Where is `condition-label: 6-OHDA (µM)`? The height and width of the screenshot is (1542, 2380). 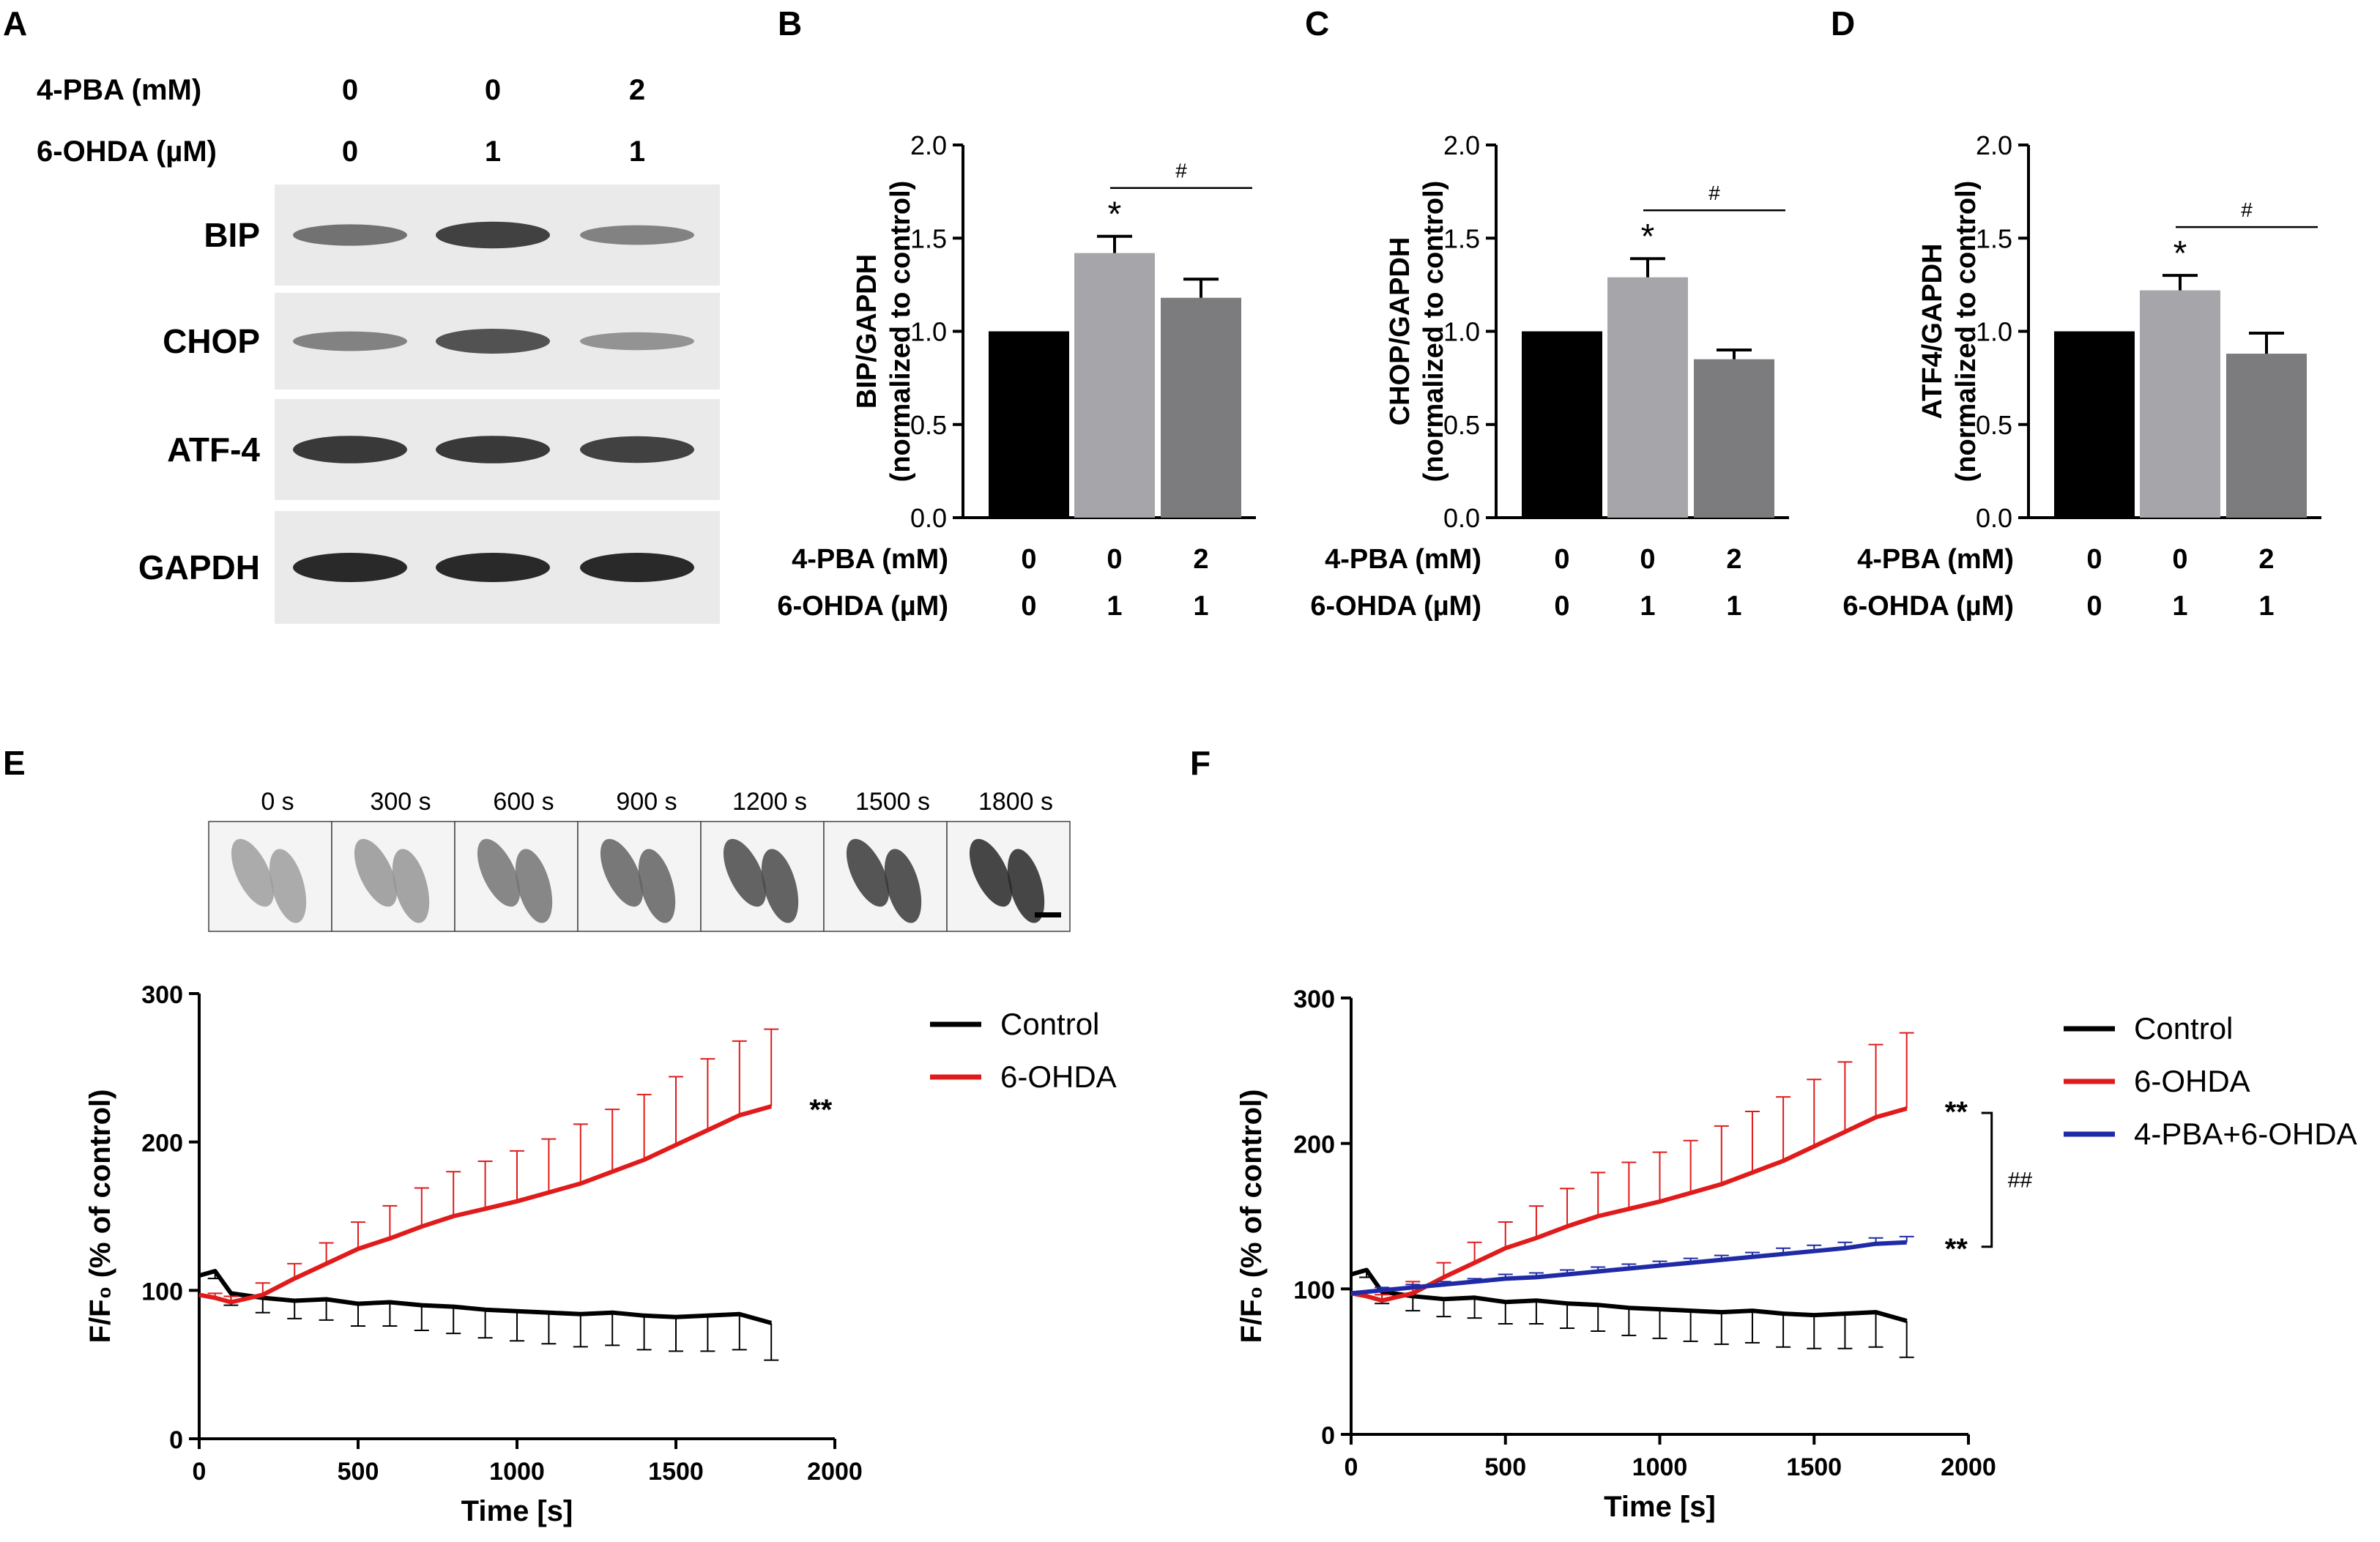 condition-label: 6-OHDA (µM) is located at coordinates (1928, 606).